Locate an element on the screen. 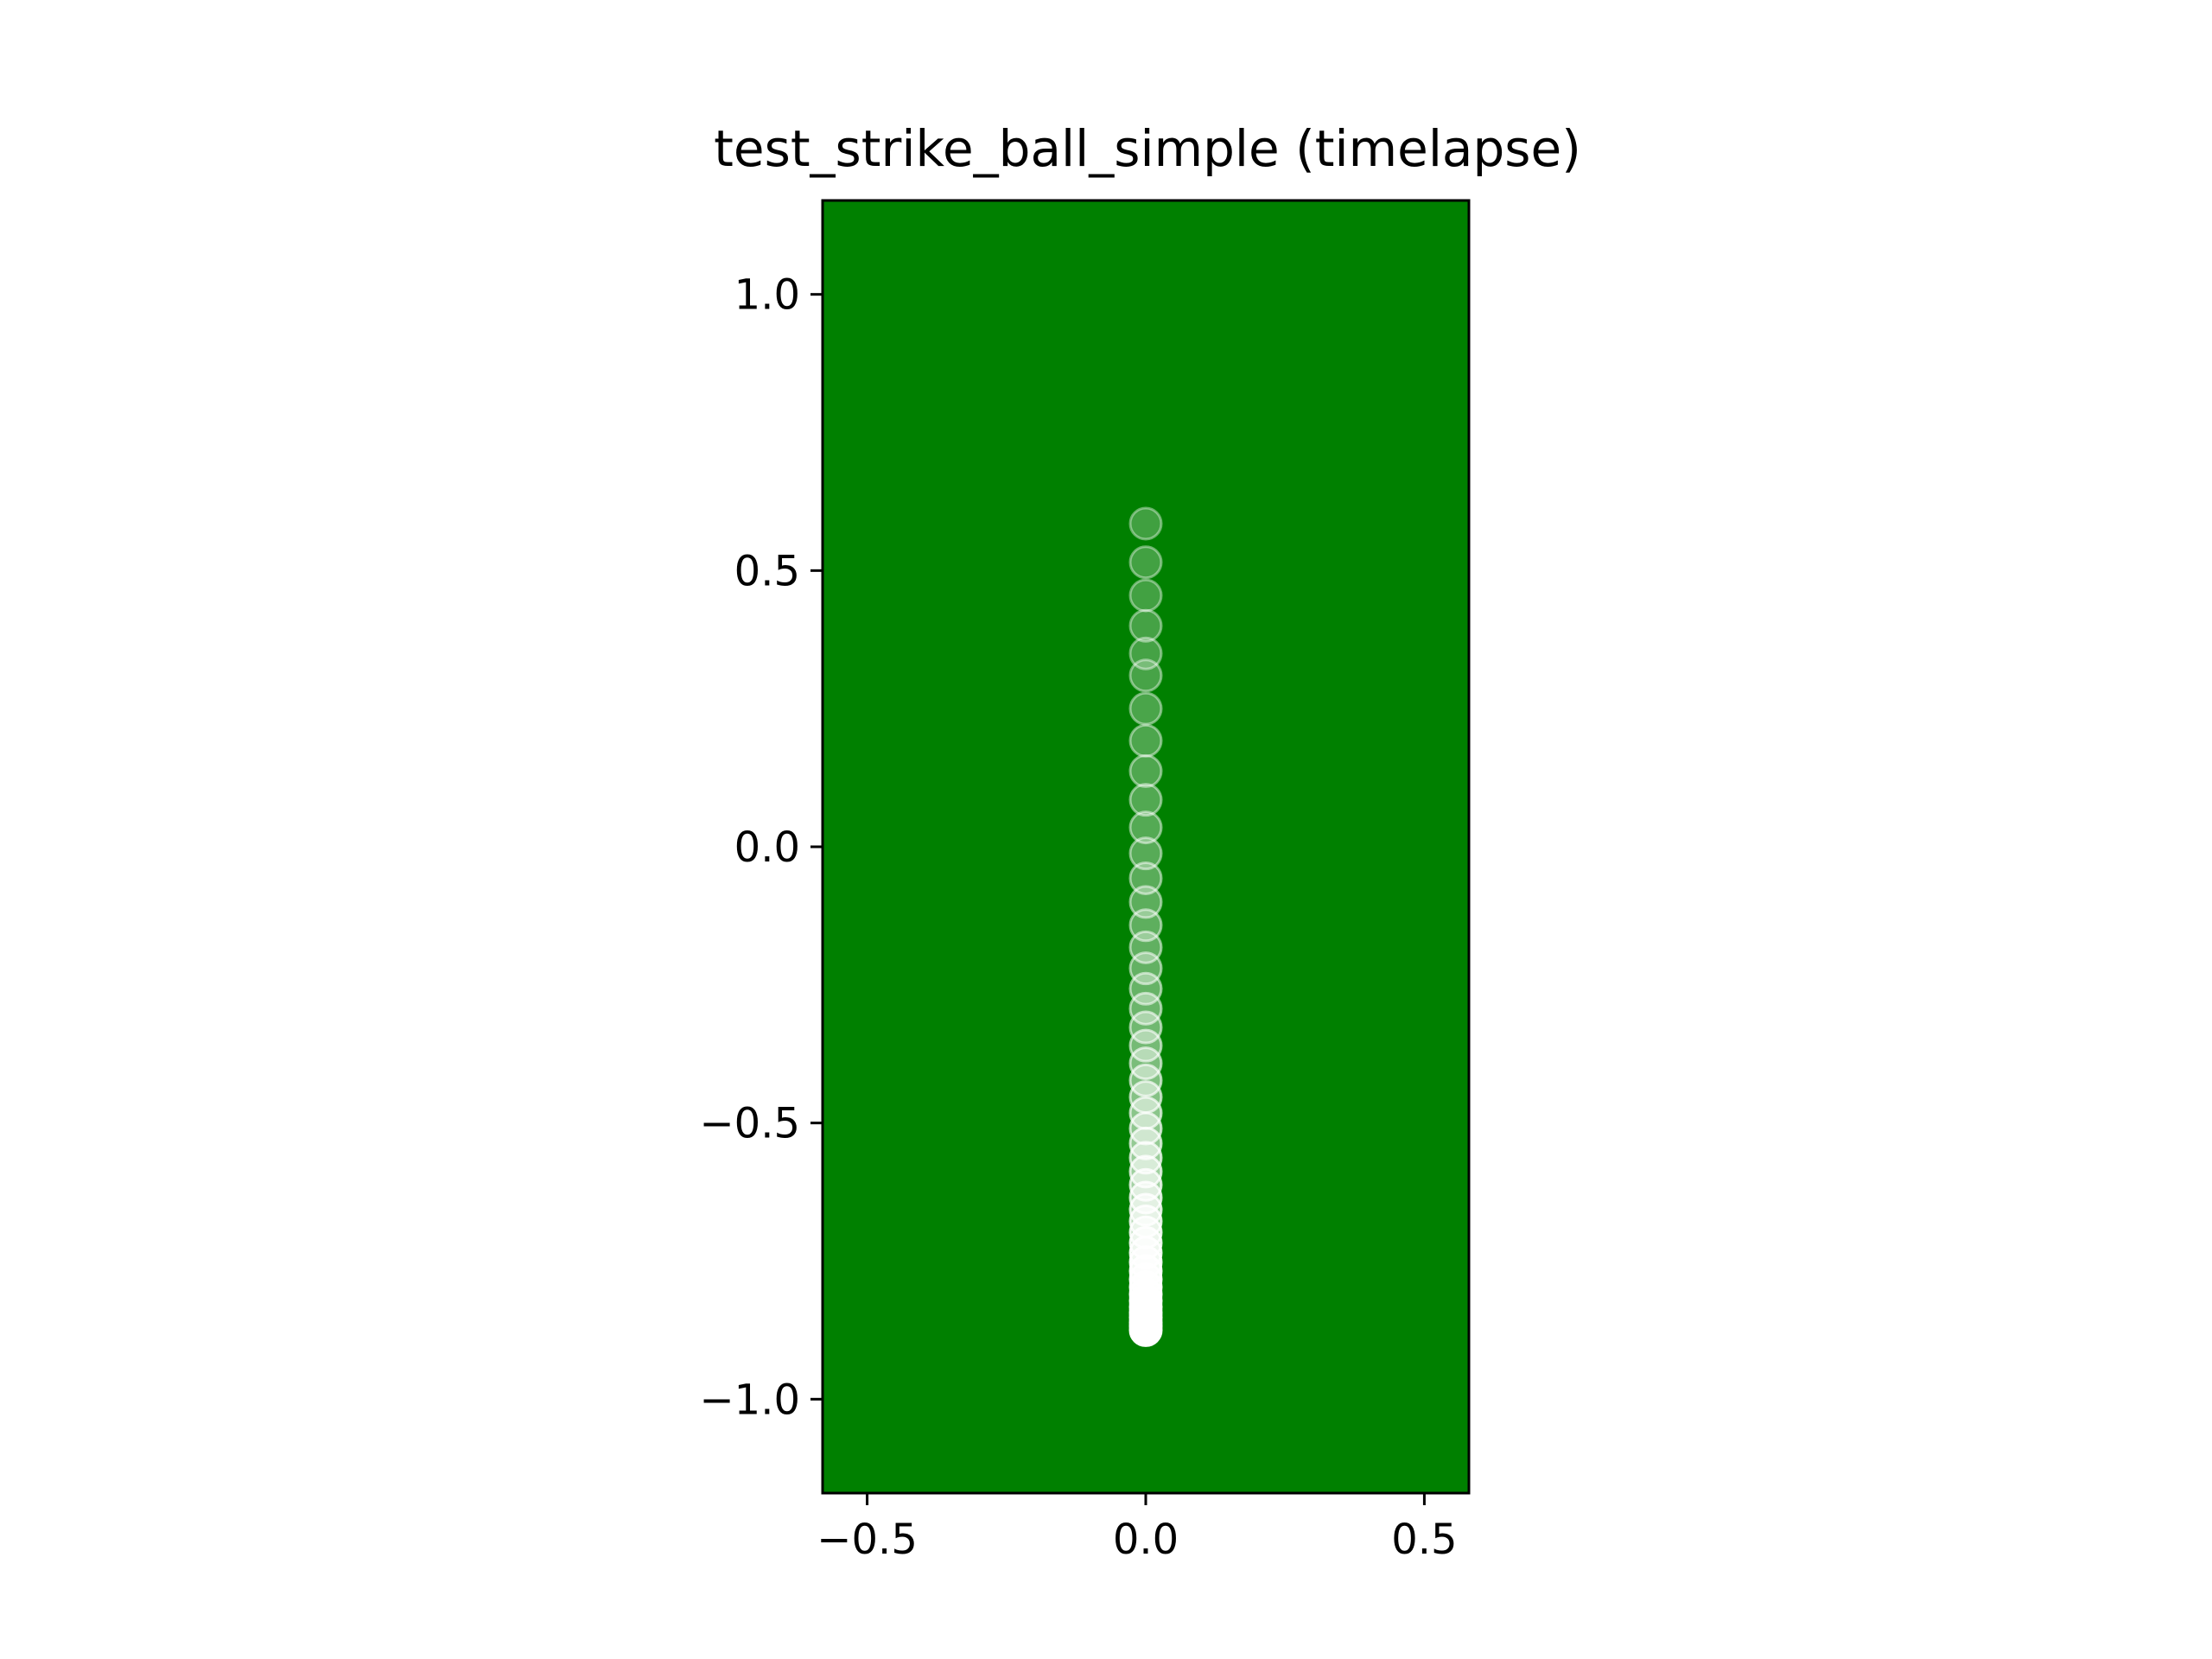 Image resolution: width=2212 pixels, height=1659 pixels. y-tick-label: 0.0 is located at coordinates (767, 847).